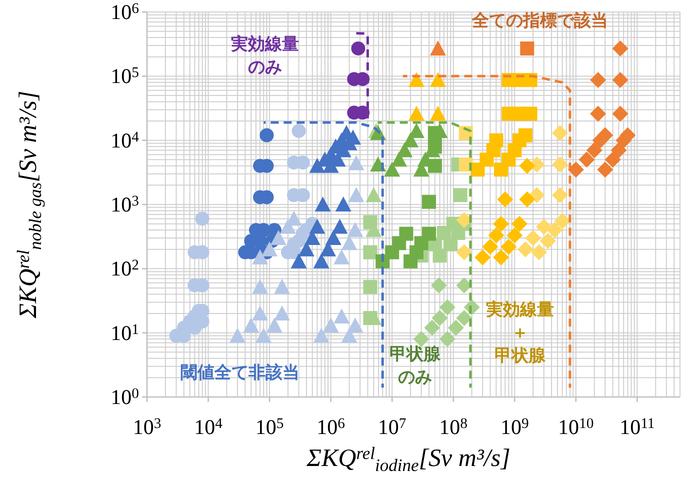 Image resolution: width=683 pixels, height=484 pixels. Describe the element at coordinates (576, 427) in the screenshot. I see `x-tick-label: 10$^{10}$` at that location.